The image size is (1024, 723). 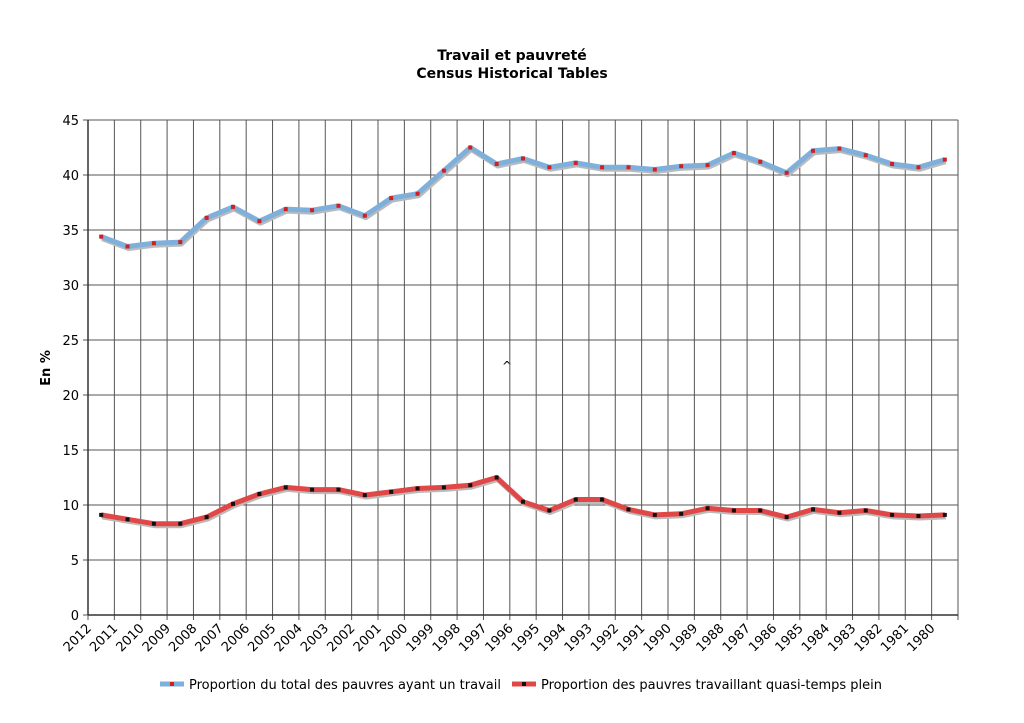 What do you see at coordinates (70, 396) in the screenshot?
I see `y-tick-label: 20` at bounding box center [70, 396].